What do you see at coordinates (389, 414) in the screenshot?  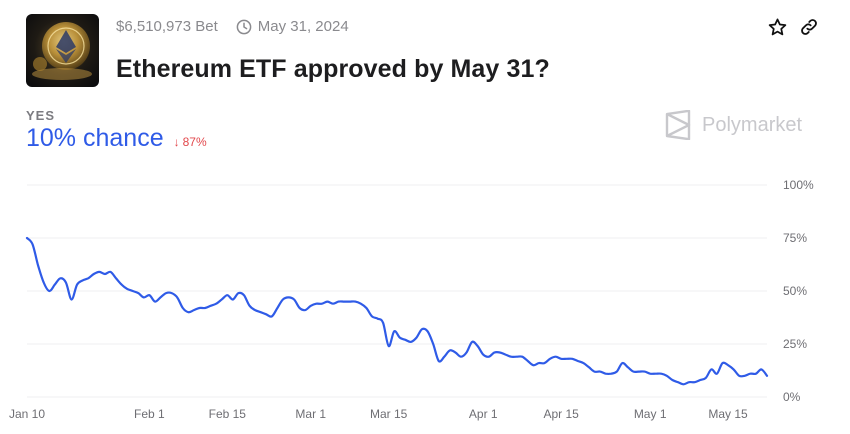 I see `x-tick-label: Mar 15` at bounding box center [389, 414].